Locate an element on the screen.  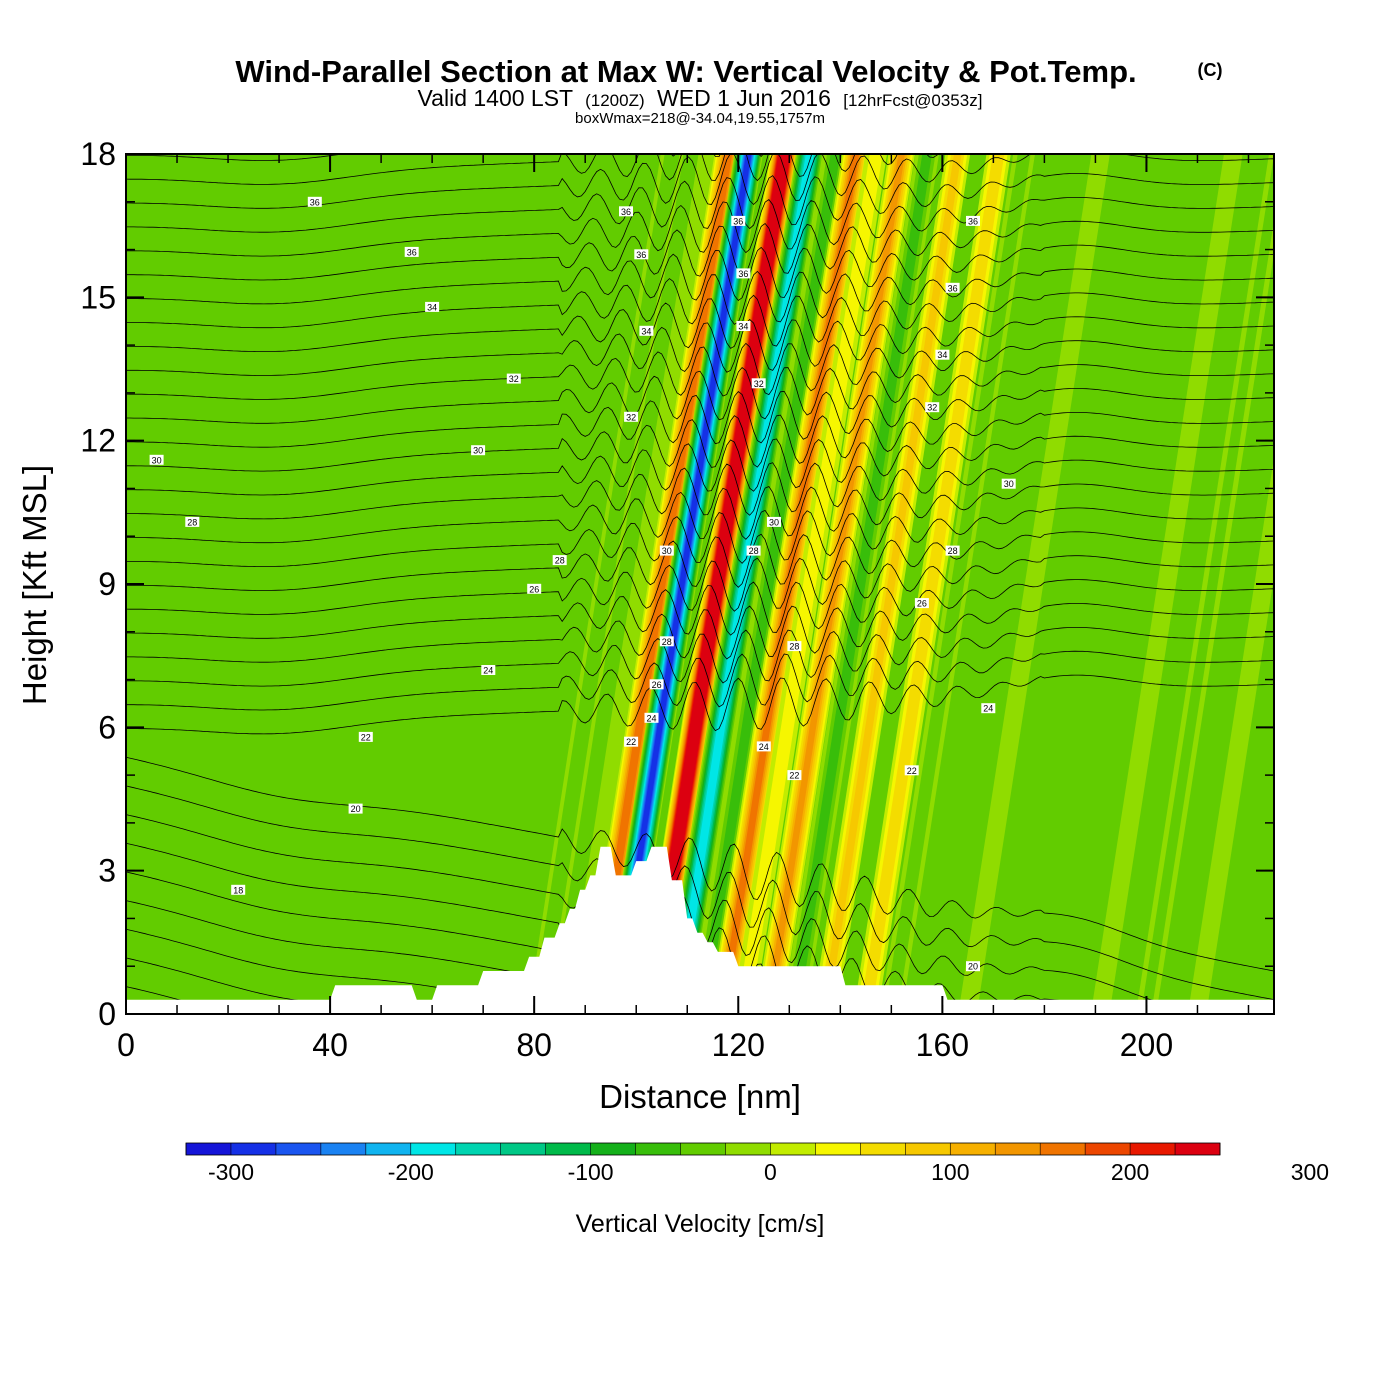
x-axis-label: Distance [nm] is located at coordinates (700, 1096).